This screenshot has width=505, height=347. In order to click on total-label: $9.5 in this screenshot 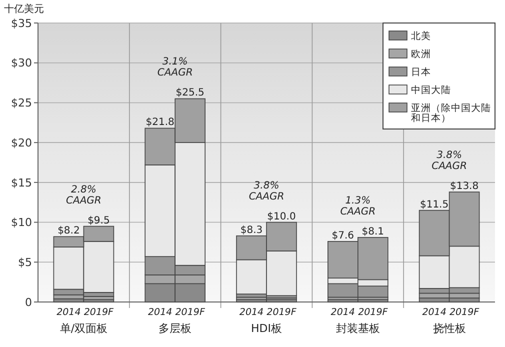, I will do `click(99, 220)`.